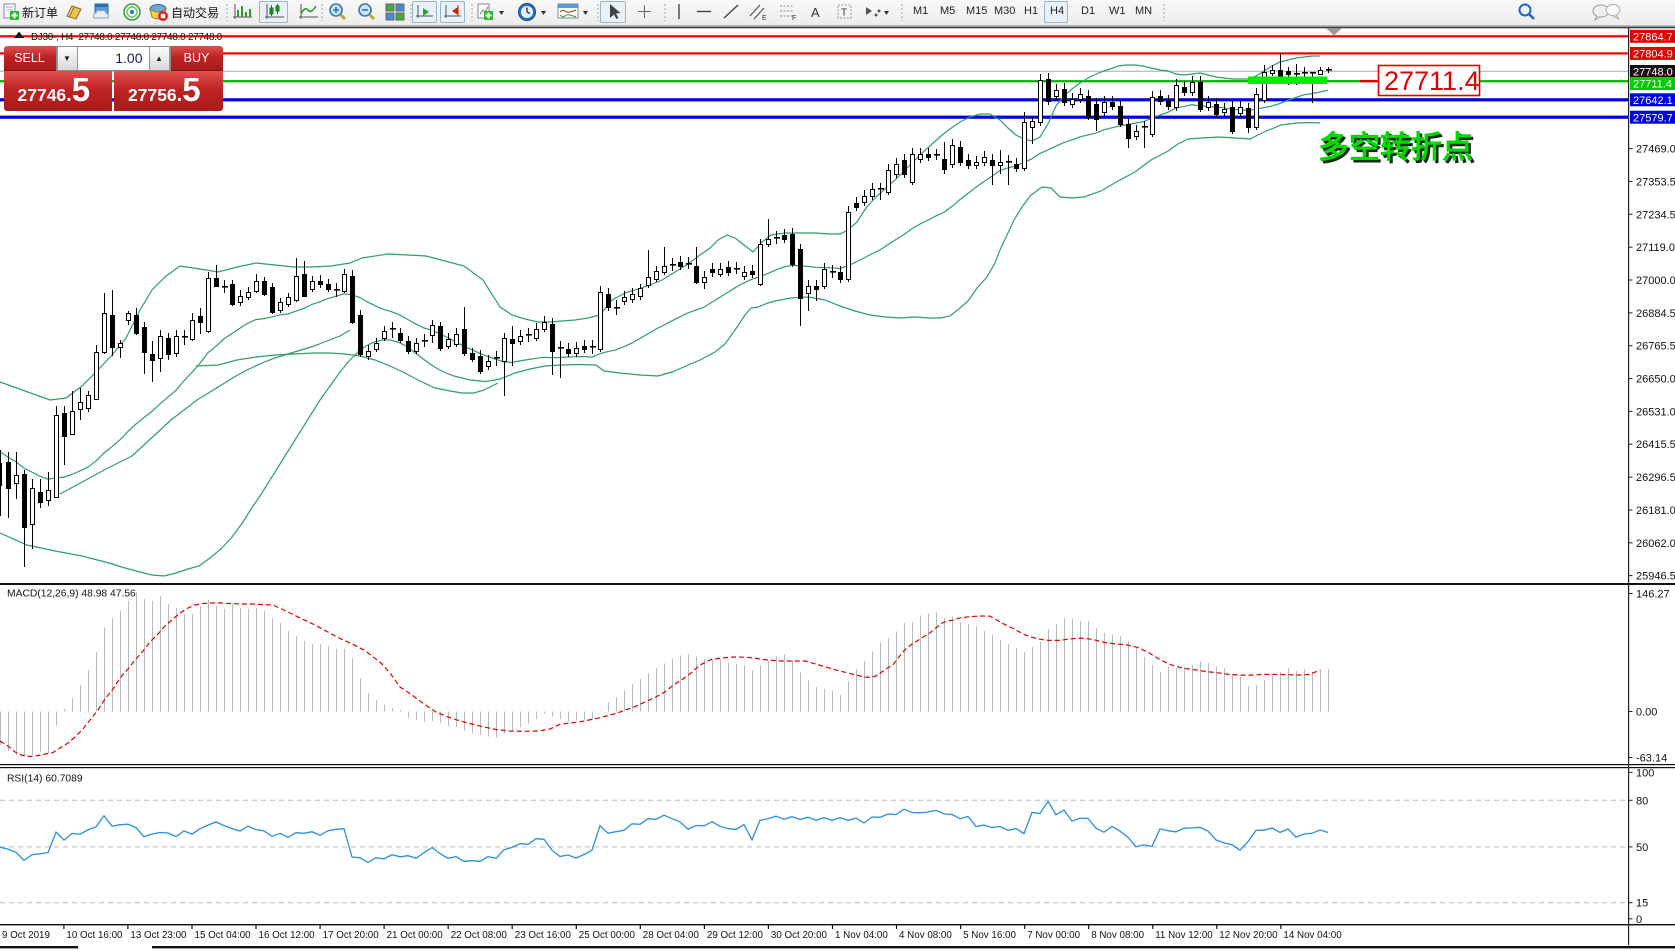 This screenshot has width=1675, height=951. I want to click on svg-text: 26181.0, so click(1655, 511).